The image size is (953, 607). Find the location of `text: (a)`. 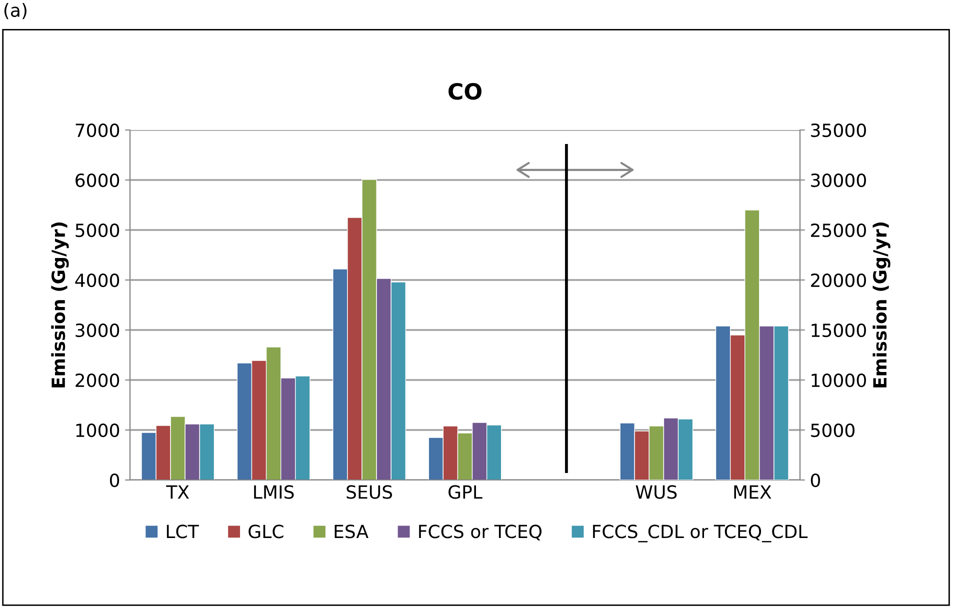

text: (a) is located at coordinates (15, 11).